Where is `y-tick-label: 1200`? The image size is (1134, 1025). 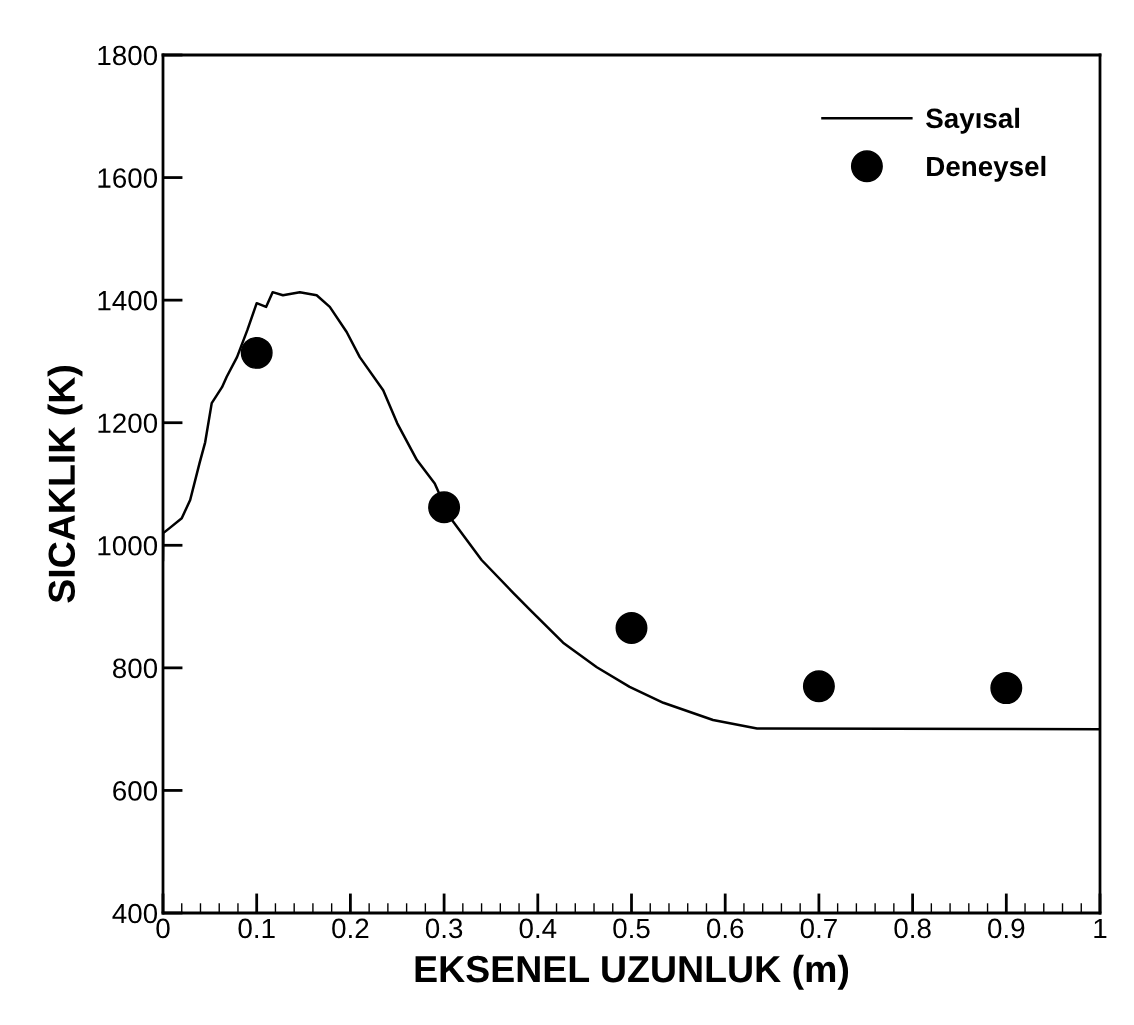
y-tick-label: 1200 is located at coordinates (128, 423).